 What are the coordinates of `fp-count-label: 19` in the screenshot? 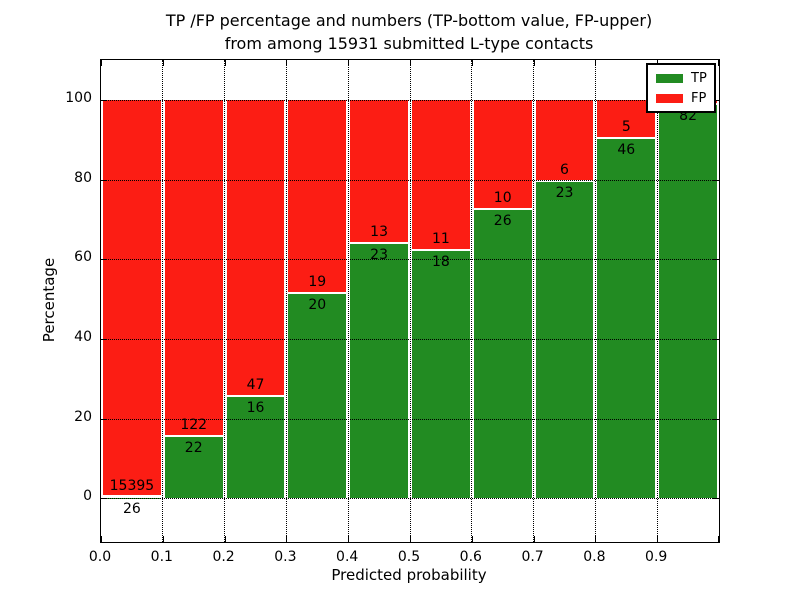 It's located at (317, 281).